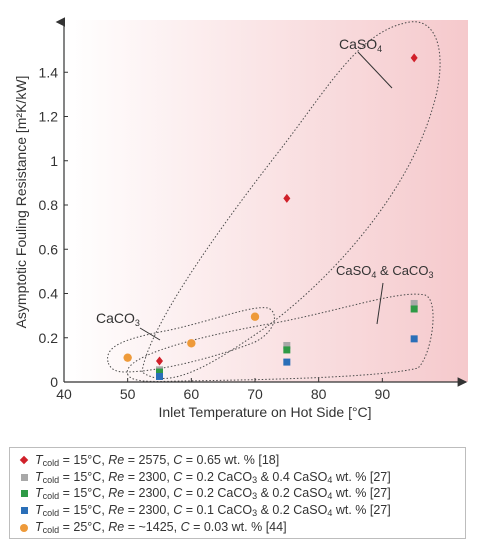 The image size is (478, 550). Describe the element at coordinates (49, 117) in the screenshot. I see `y-tick-label: 1.2` at that location.